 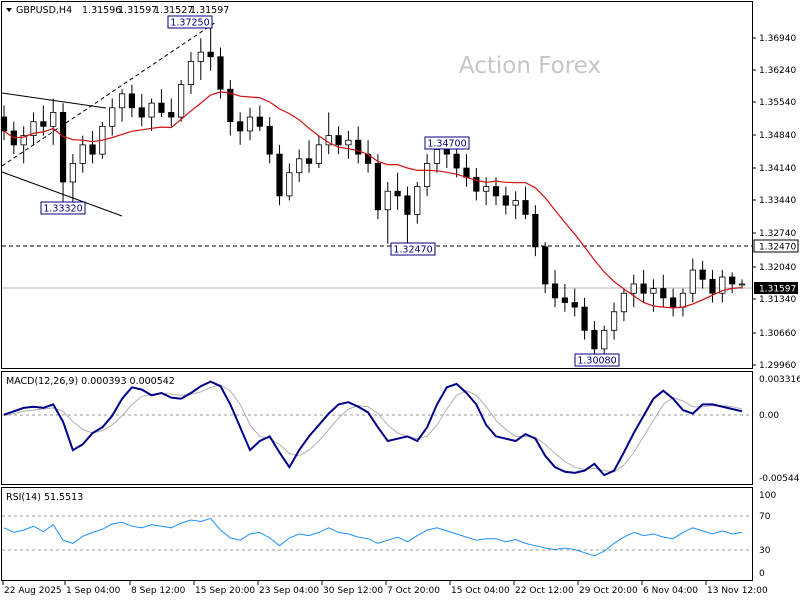 I want to click on time-tick-8: 15 Oct 04:00, so click(x=480, y=591).